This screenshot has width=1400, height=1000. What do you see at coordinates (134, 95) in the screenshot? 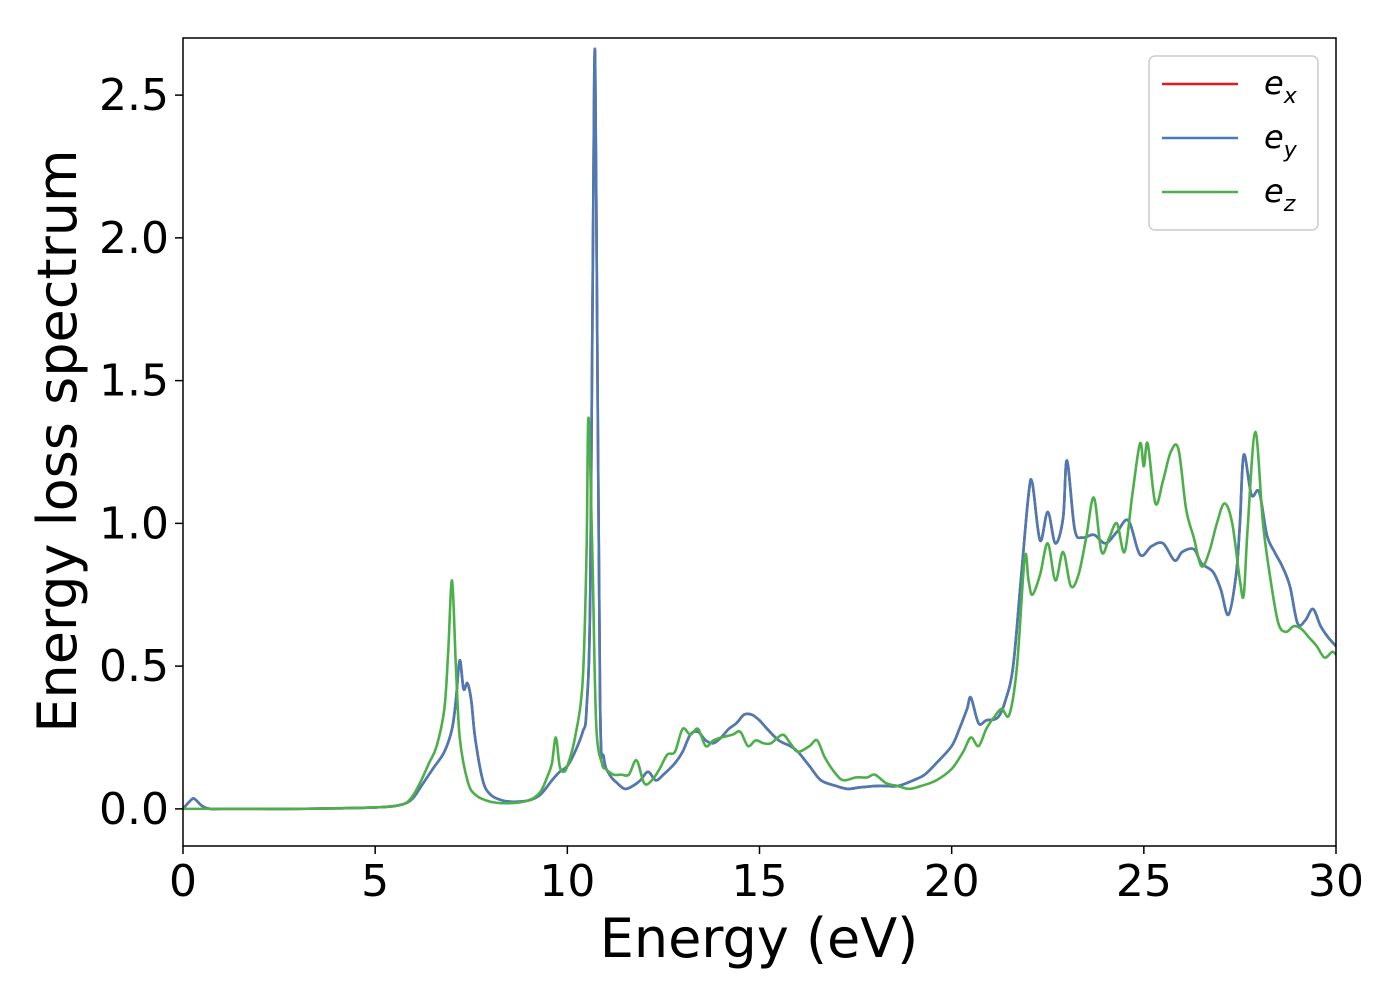
I see `y-tick-label: 2.5` at bounding box center [134, 95].